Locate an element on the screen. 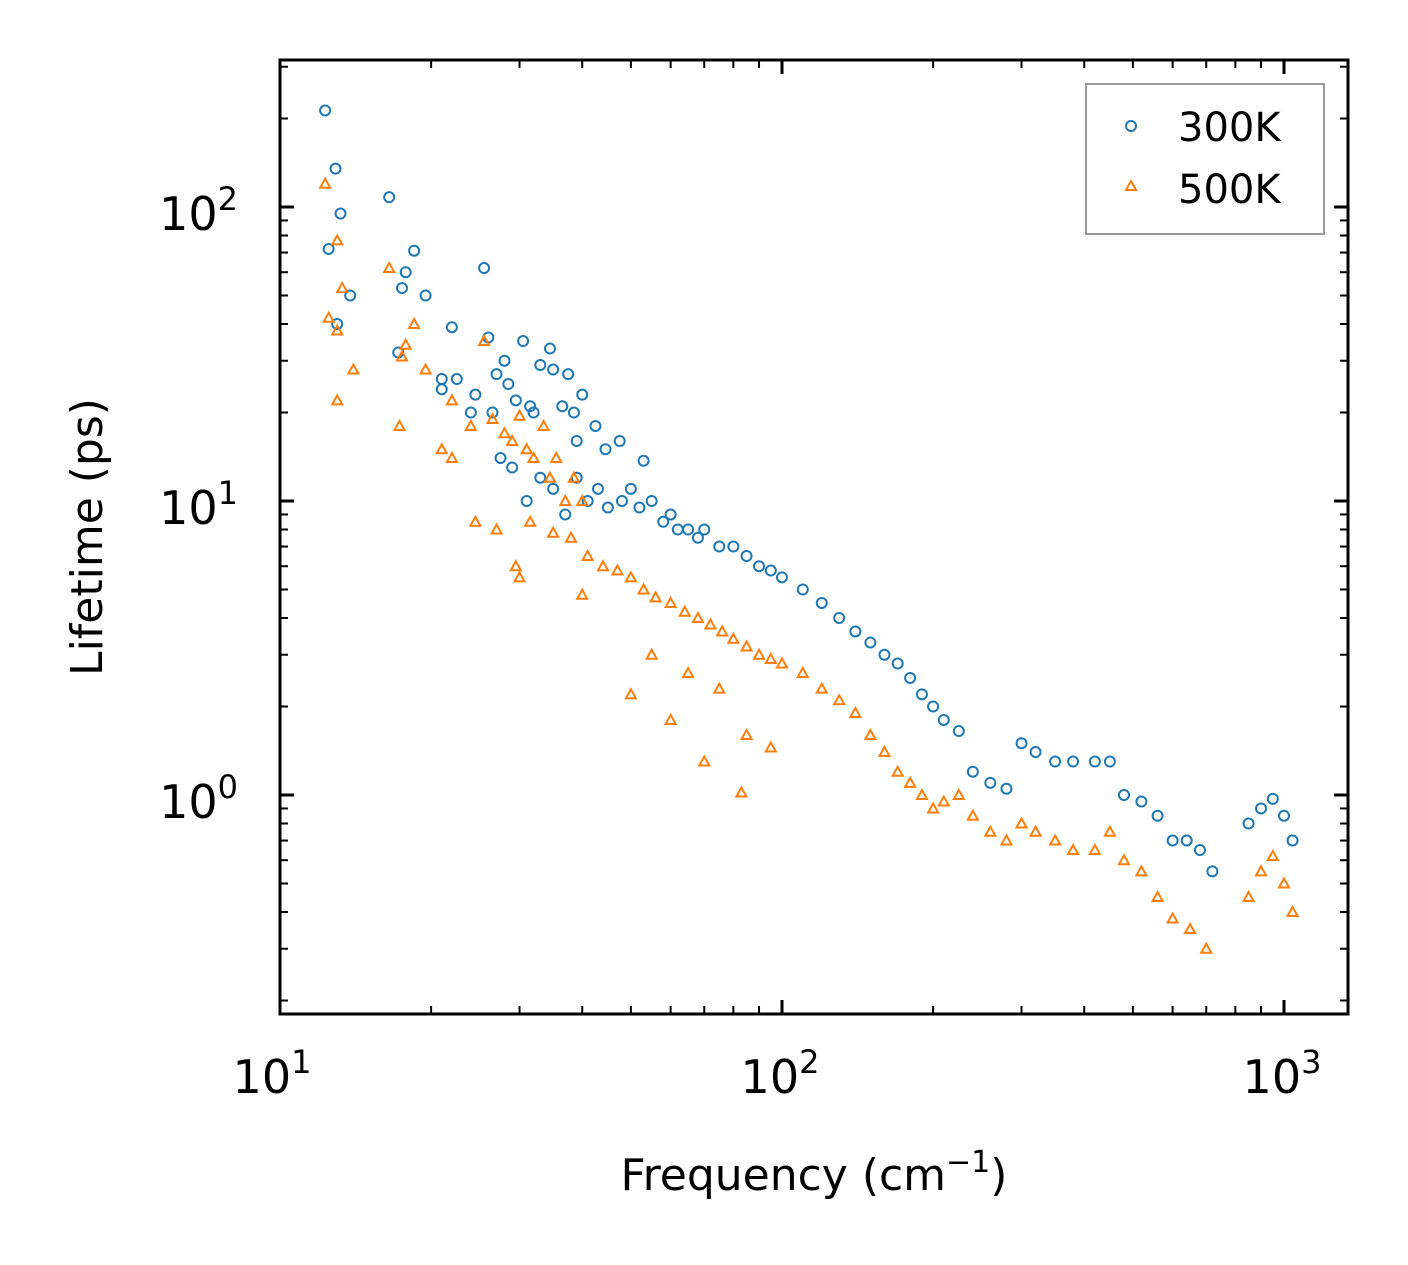 This screenshot has height=1265, width=1408. y-tick-label: 101 is located at coordinates (198, 504).